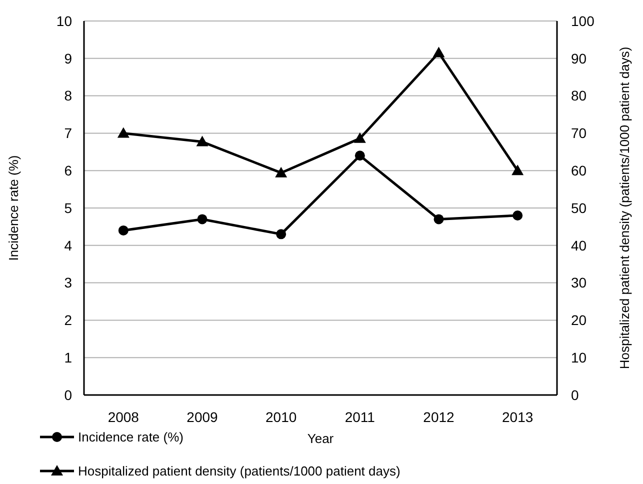  Describe the element at coordinates (439, 417) in the screenshot. I see `x-tick-label: 2012` at that location.